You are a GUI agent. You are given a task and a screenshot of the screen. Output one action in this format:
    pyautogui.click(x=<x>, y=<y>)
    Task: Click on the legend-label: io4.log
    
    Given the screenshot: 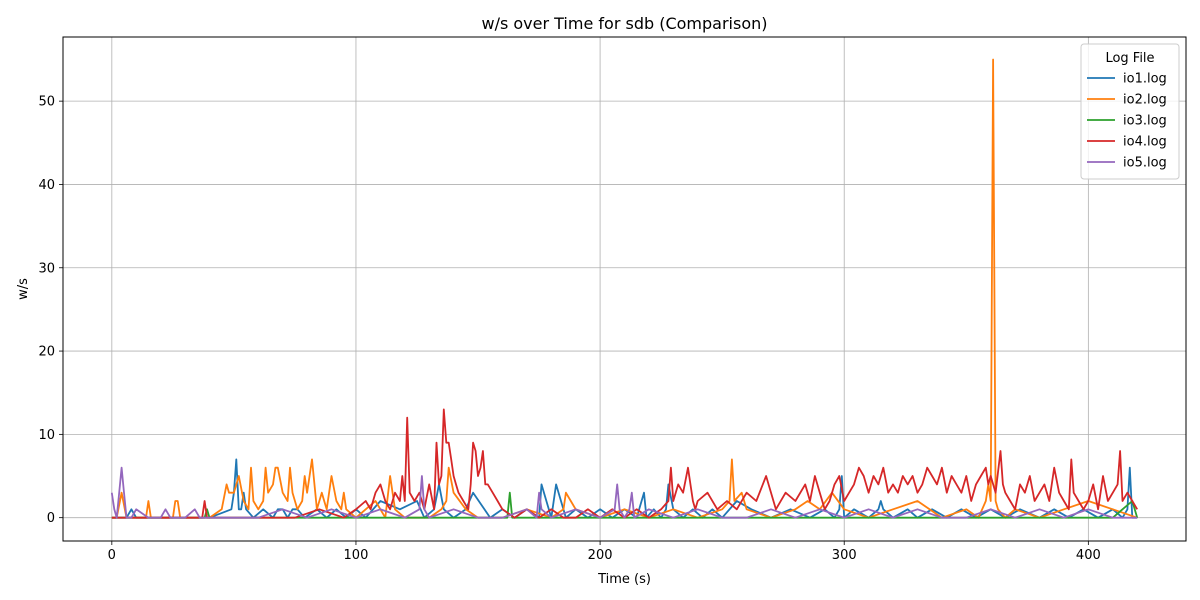 What is the action you would take?
    pyautogui.click(x=1145, y=142)
    